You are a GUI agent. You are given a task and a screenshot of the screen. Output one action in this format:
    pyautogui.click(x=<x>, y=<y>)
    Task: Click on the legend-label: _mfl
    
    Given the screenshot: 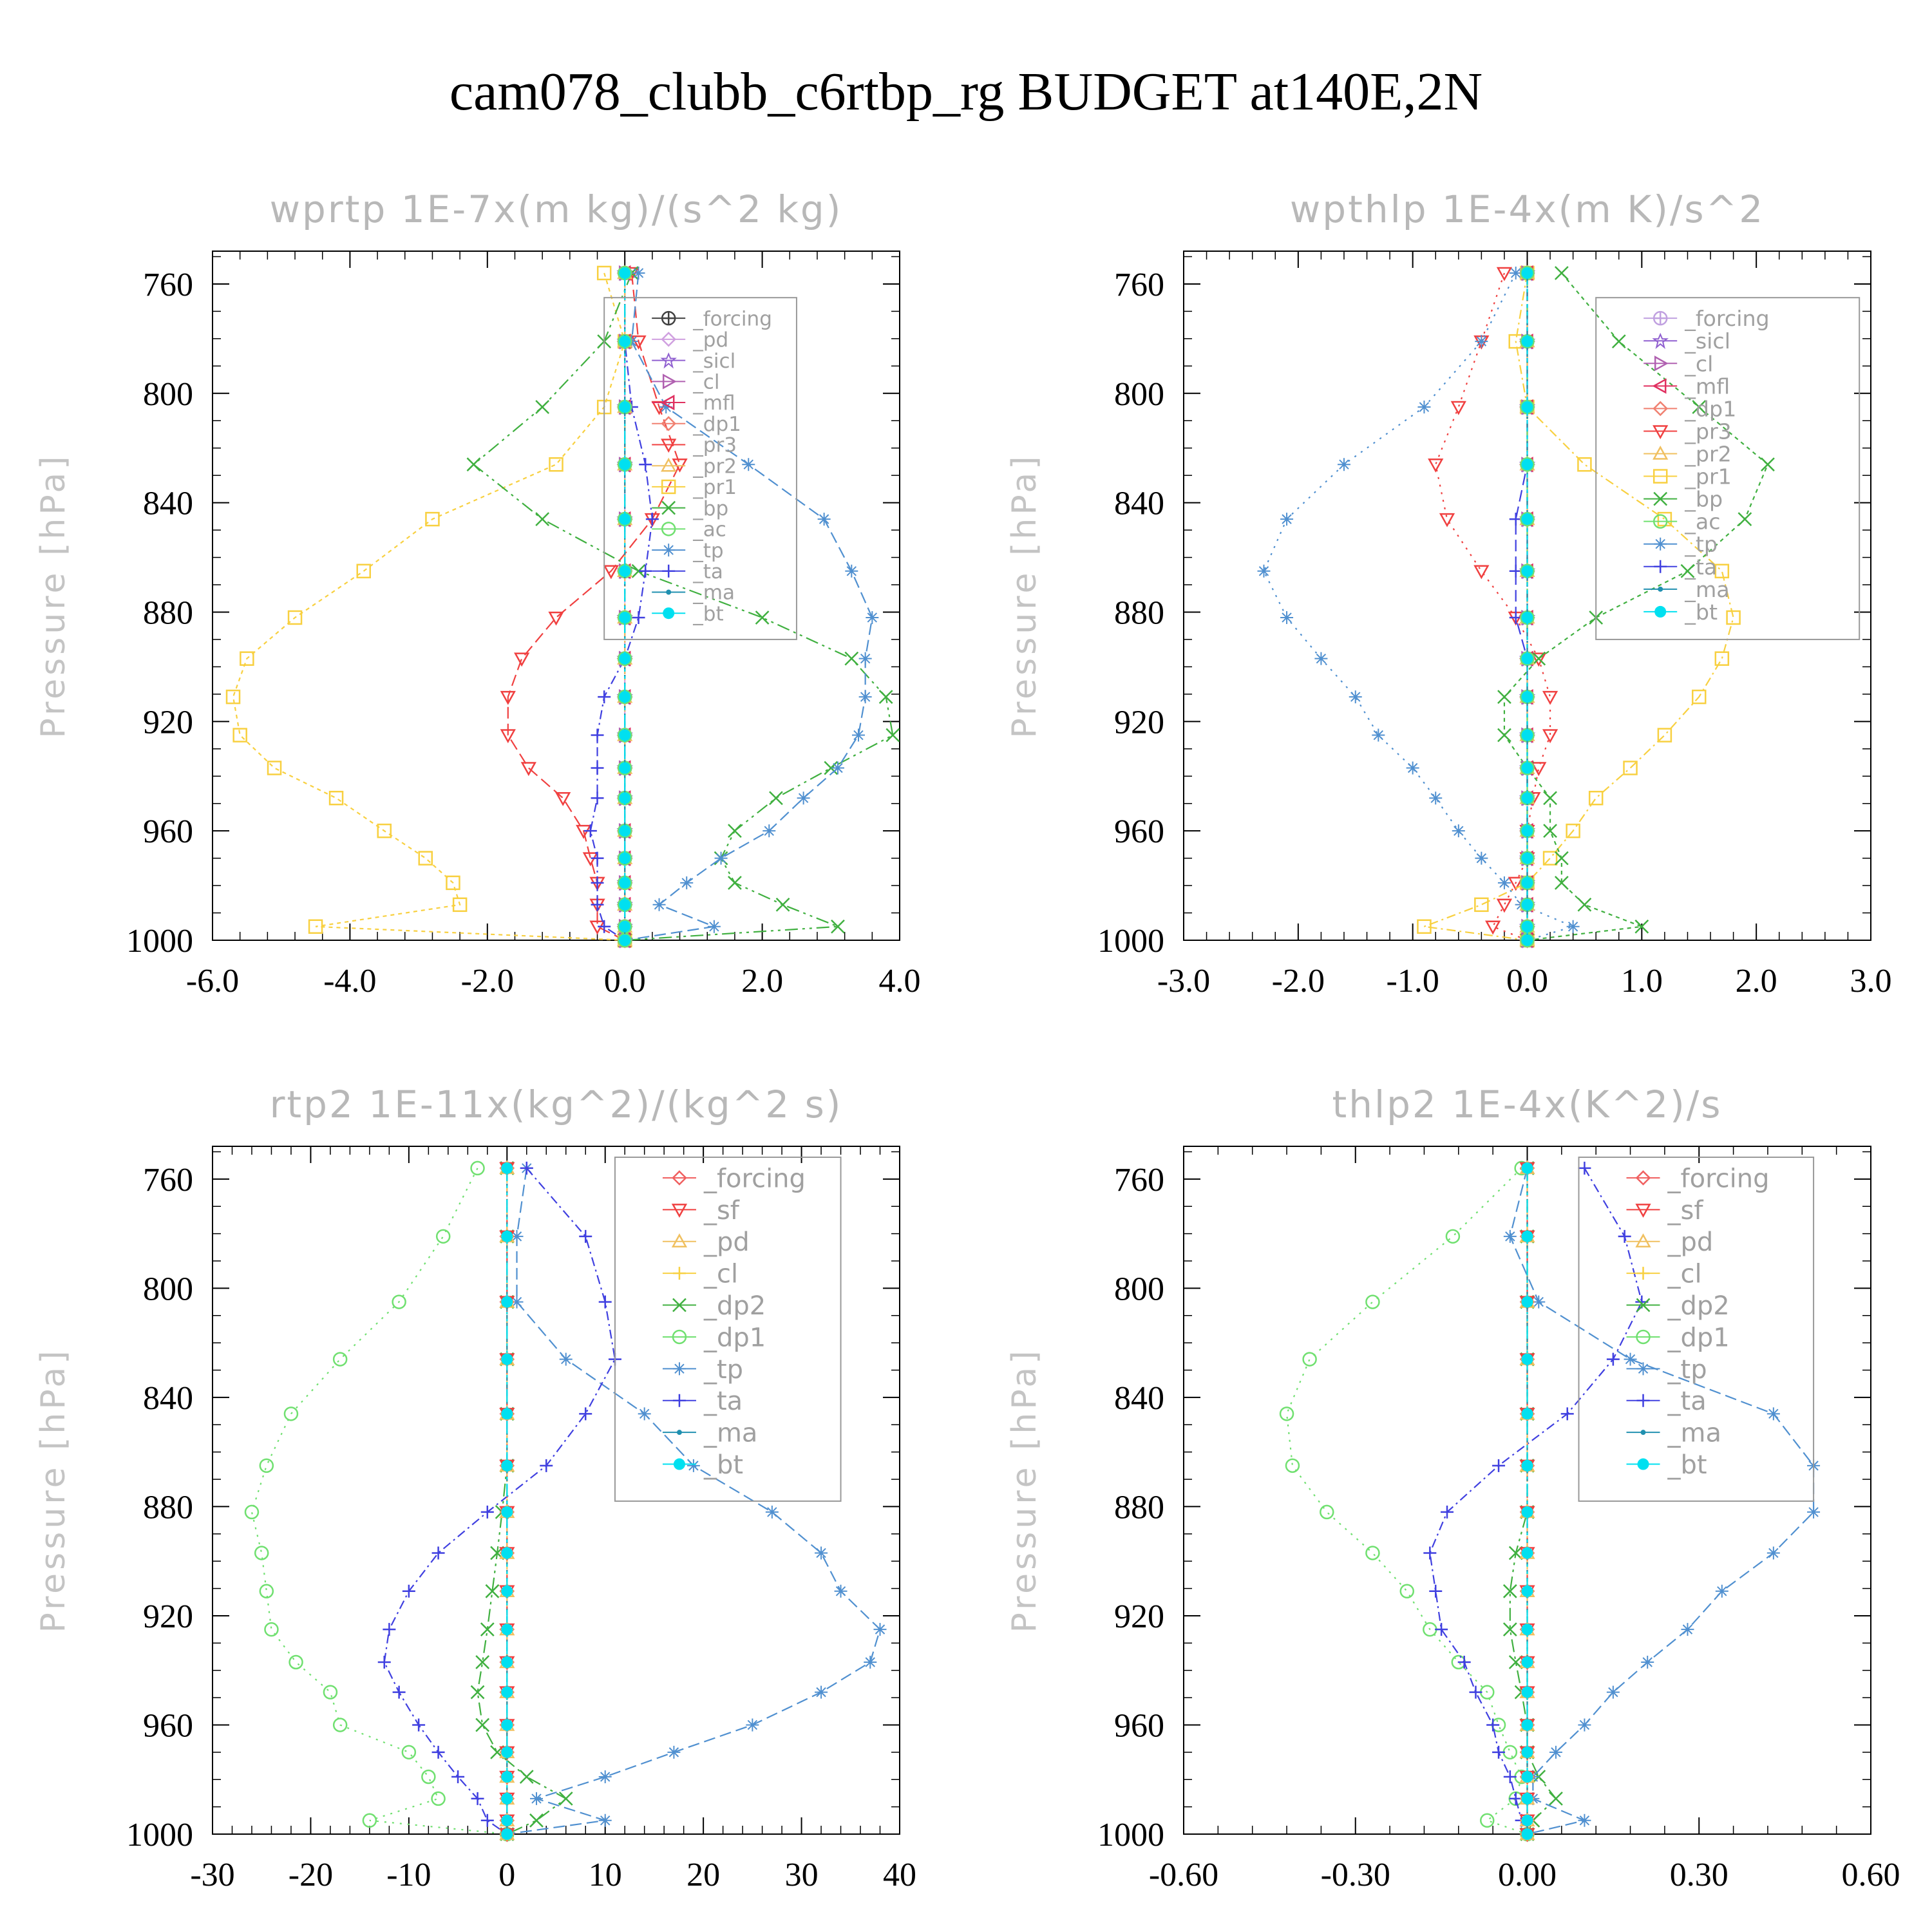 What is the action you would take?
    pyautogui.click(x=1707, y=386)
    